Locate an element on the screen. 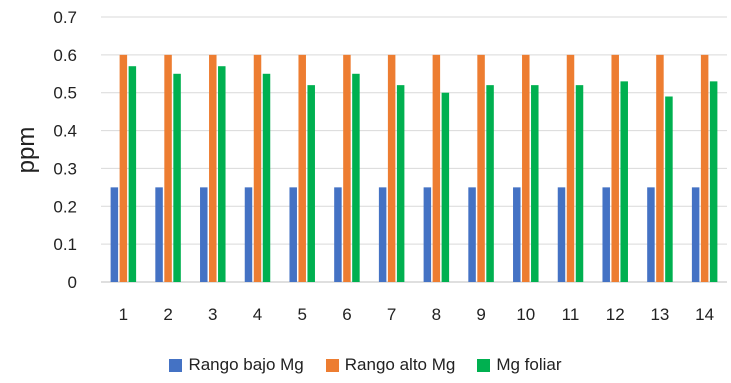 The image size is (731, 383). legend-label: Rango bajo Mg is located at coordinates (246, 364).